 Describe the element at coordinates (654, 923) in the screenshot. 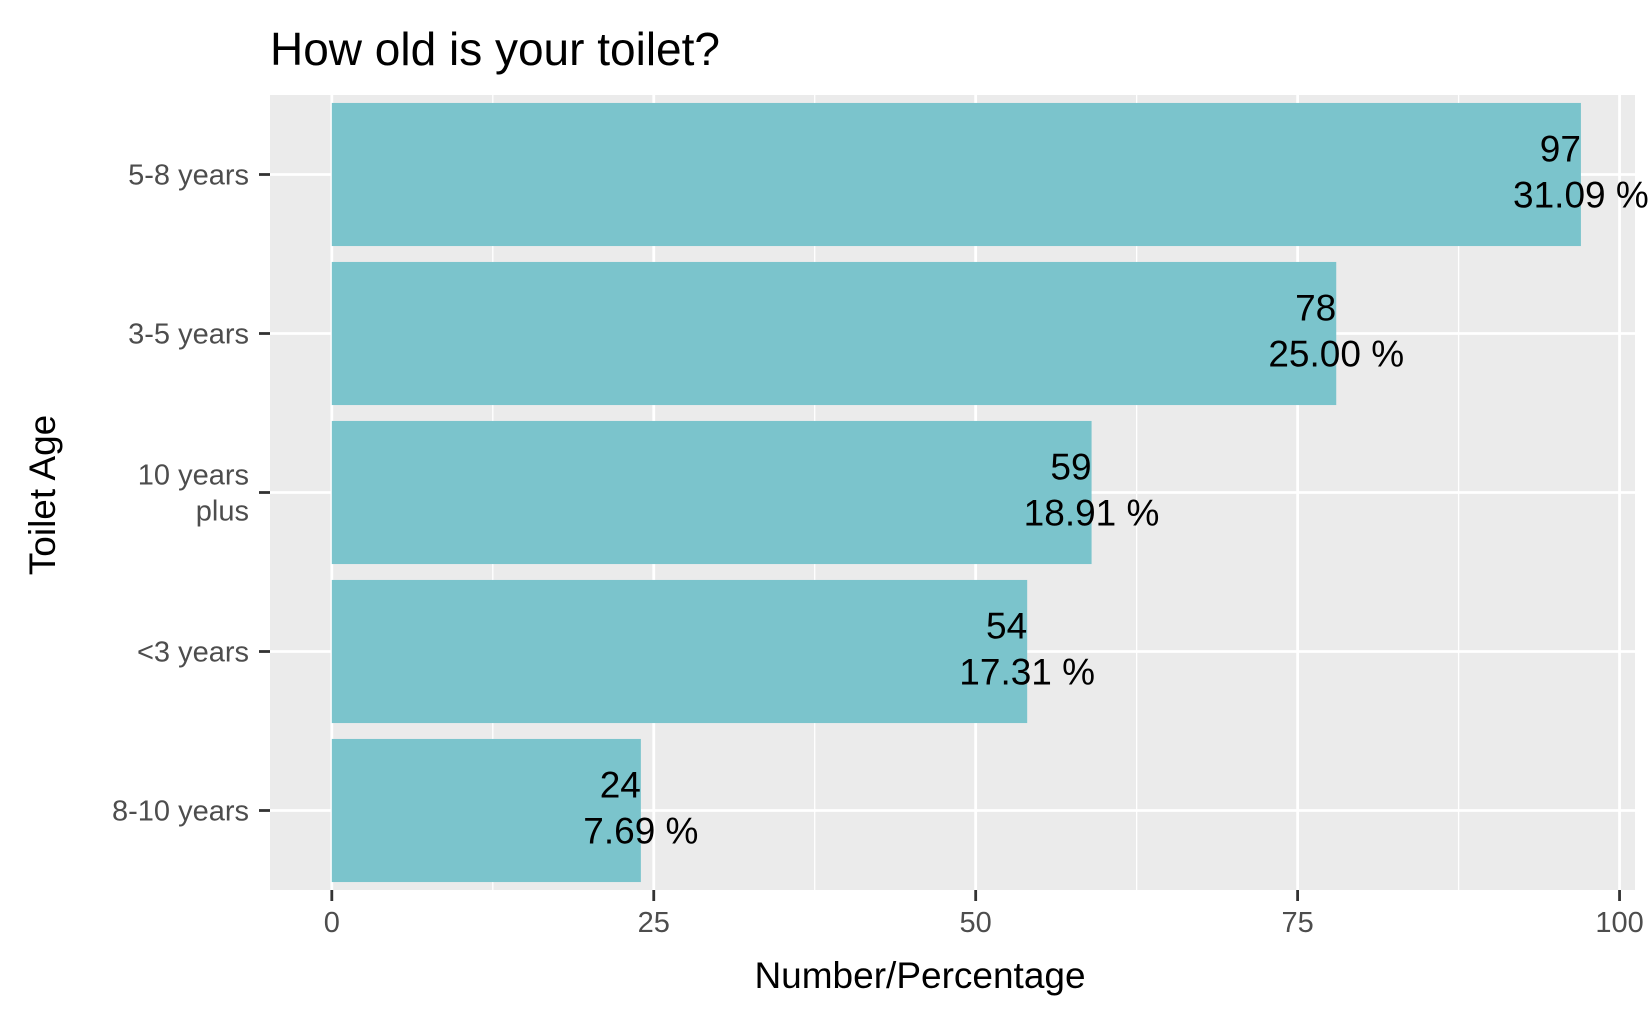

I see `x-tick-label: 25` at that location.